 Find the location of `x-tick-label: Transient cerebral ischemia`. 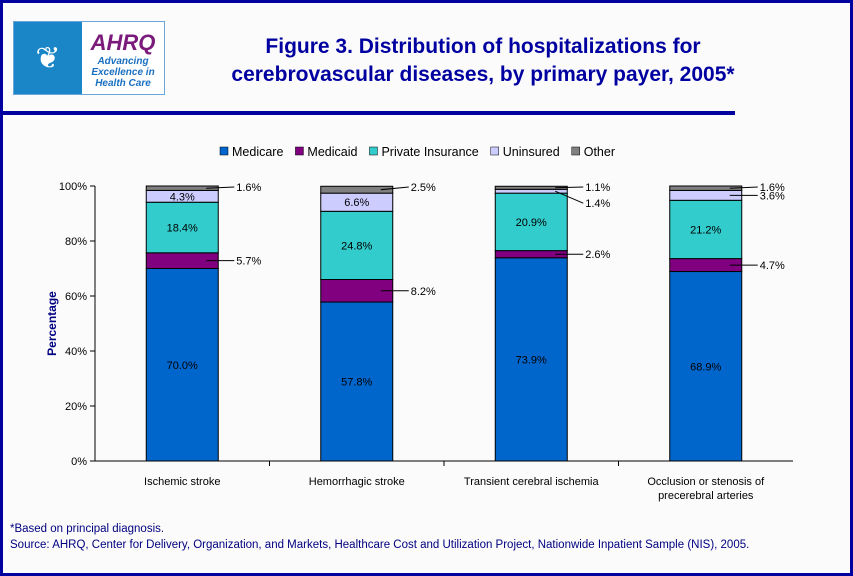

x-tick-label: Transient cerebral ischemia is located at coordinates (532, 482).